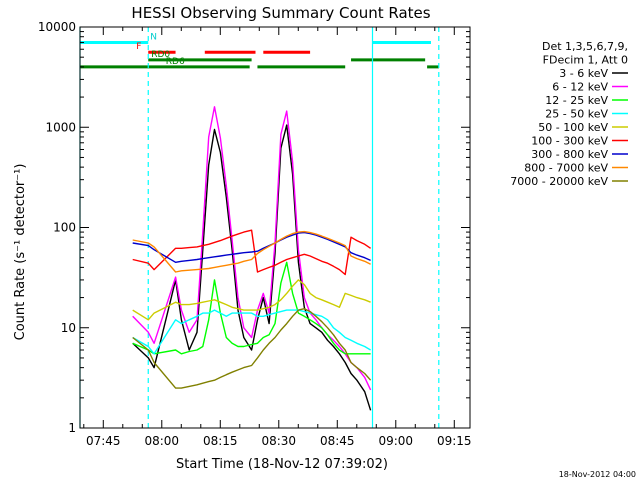 Image resolution: width=640 pixels, height=480 pixels. I want to click on x-tick-label: 08:15, so click(220, 441).